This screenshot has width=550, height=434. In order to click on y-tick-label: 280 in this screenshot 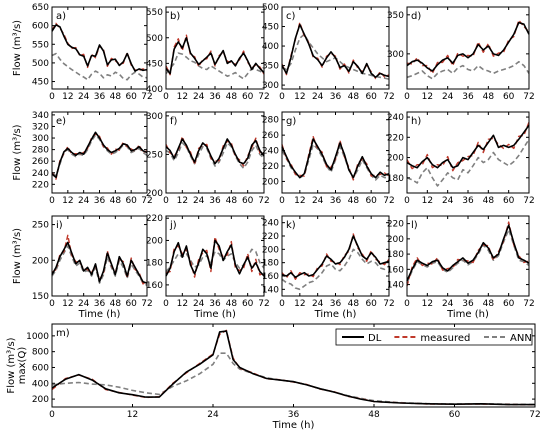, I will do `click(270, 121)`.